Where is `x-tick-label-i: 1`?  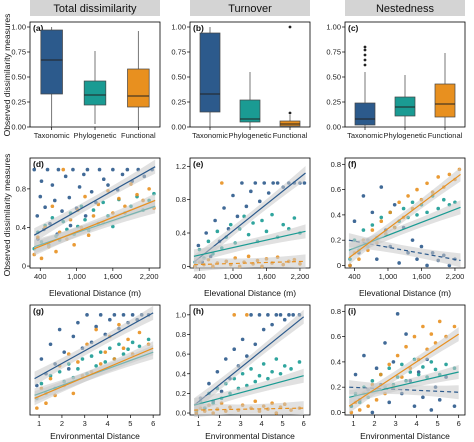
x-tick-label-i: 1 is located at coordinates (353, 423).